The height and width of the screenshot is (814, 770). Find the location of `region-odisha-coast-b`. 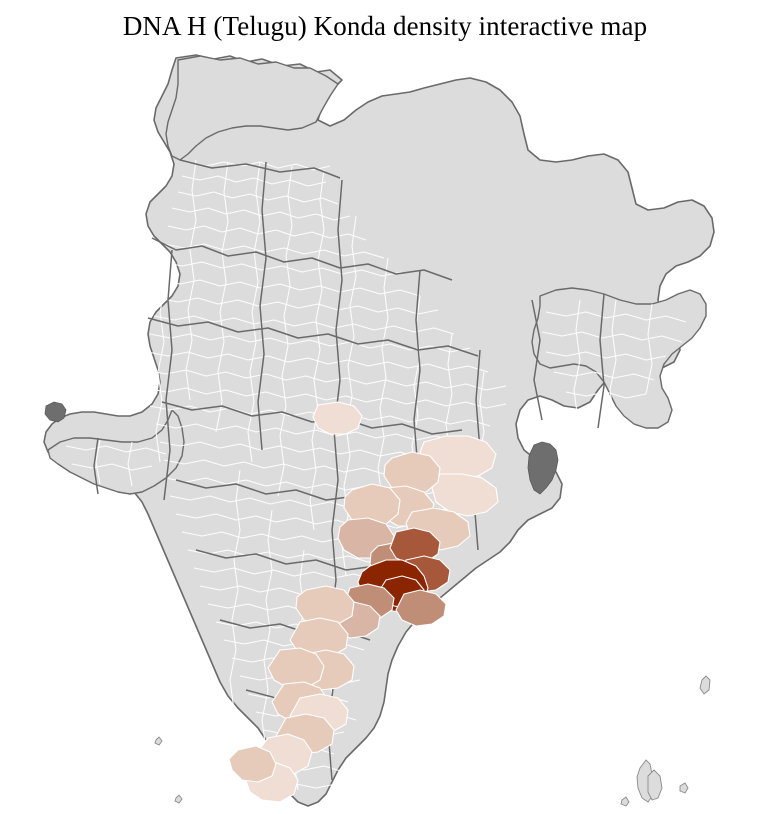

region-odisha-coast-b is located at coordinates (465, 495).